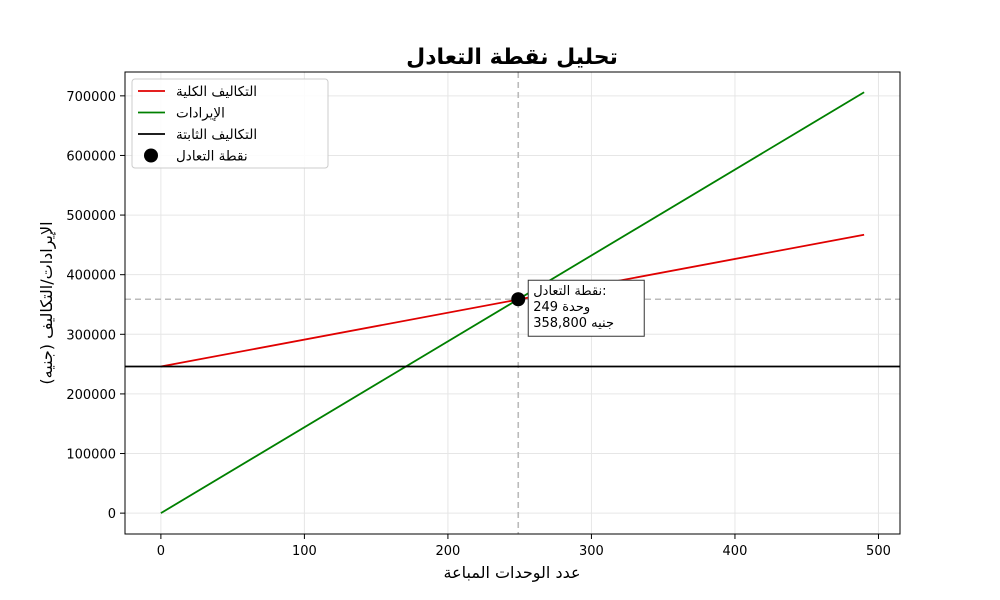  I want to click on y-tick-label: 200000, so click(91, 395).